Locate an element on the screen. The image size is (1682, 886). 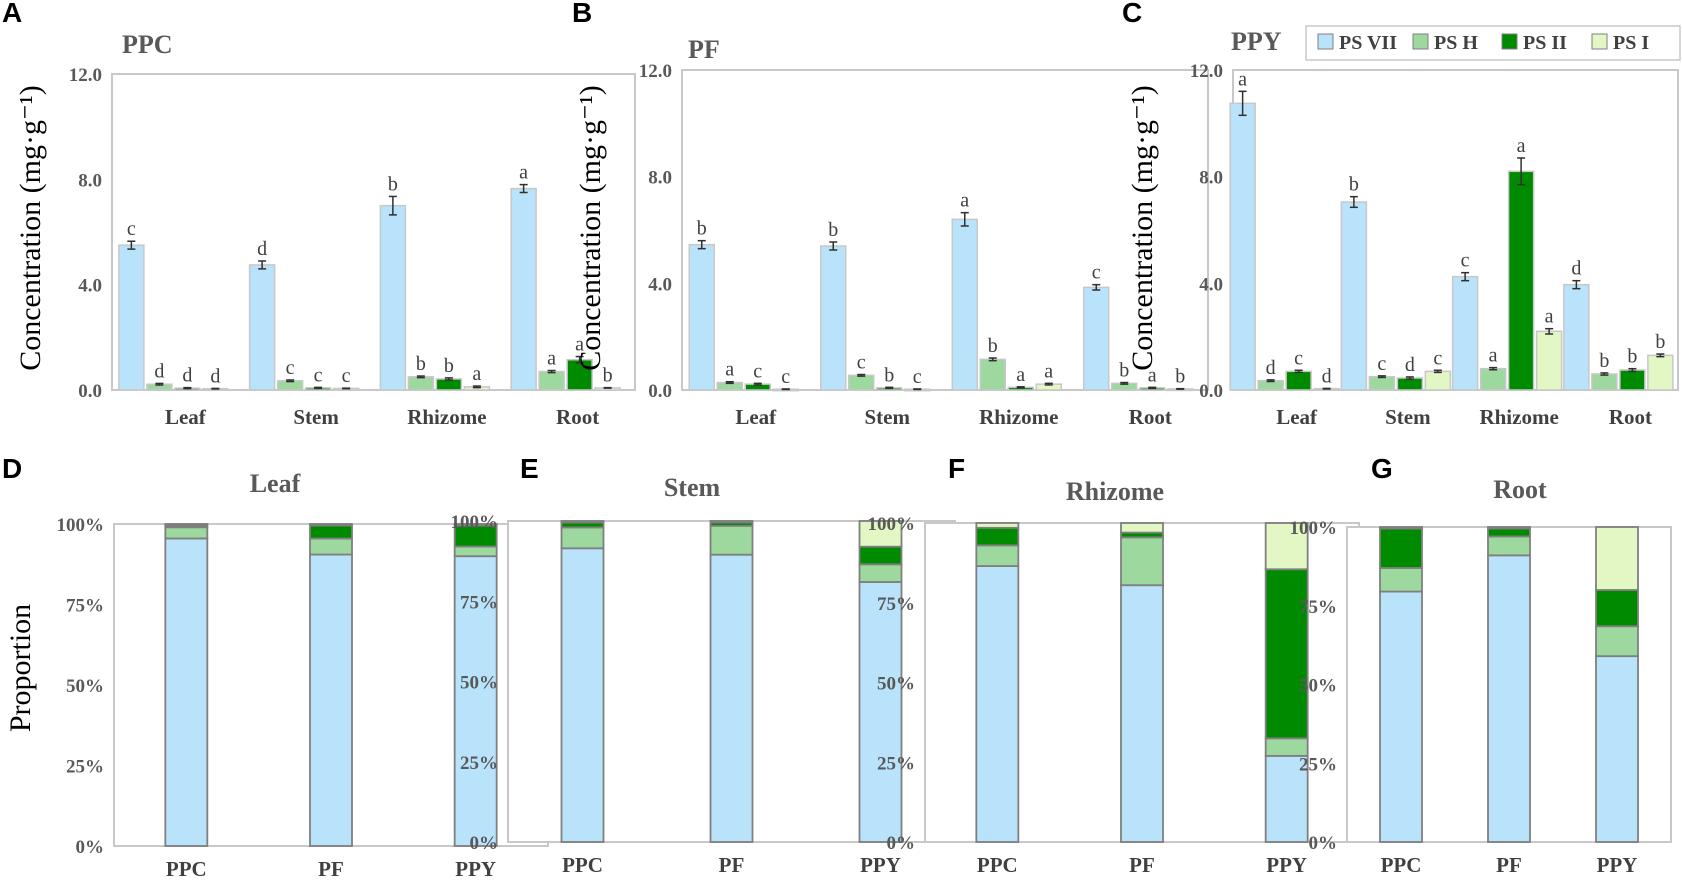
panel-letter: B is located at coordinates (582, 14).